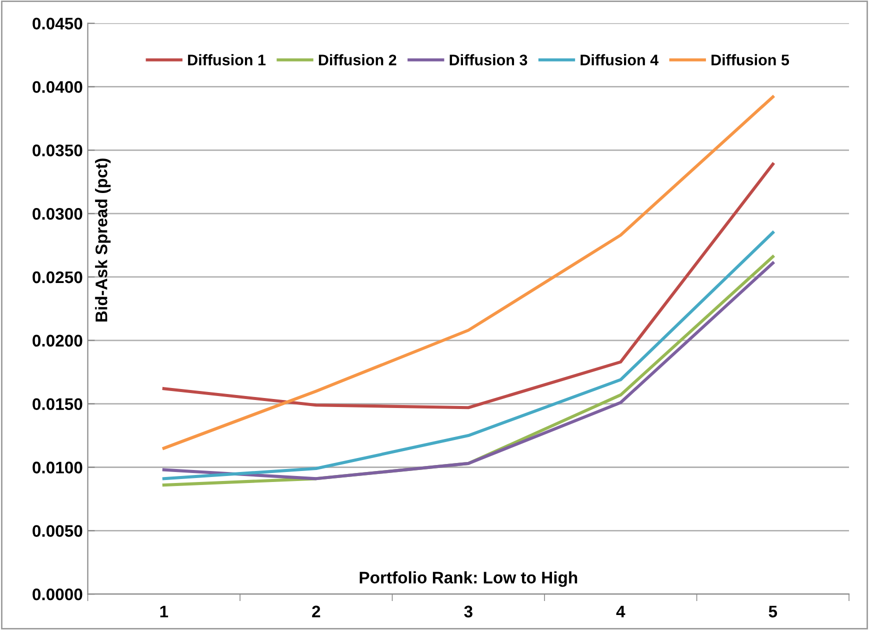 The width and height of the screenshot is (869, 630). Describe the element at coordinates (164, 612) in the screenshot. I see `x-tick-label: 1` at that location.